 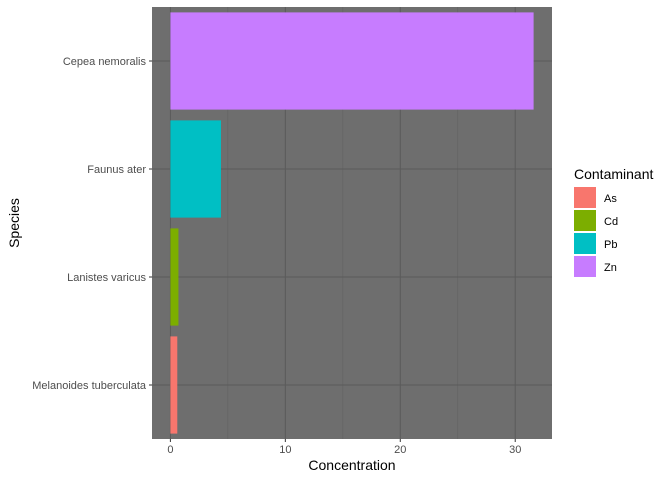 I want to click on legend-label: As, so click(x=610, y=199).